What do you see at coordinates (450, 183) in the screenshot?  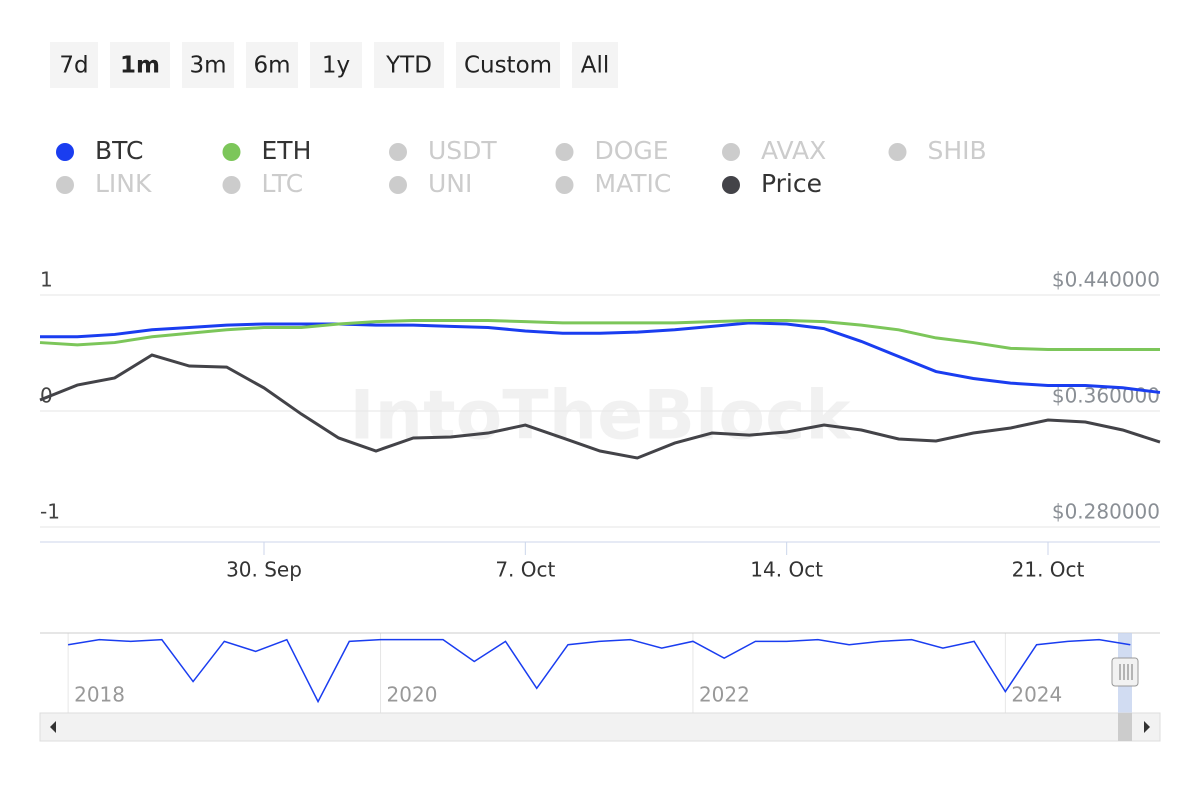 I see `legend-label: UNI` at bounding box center [450, 183].